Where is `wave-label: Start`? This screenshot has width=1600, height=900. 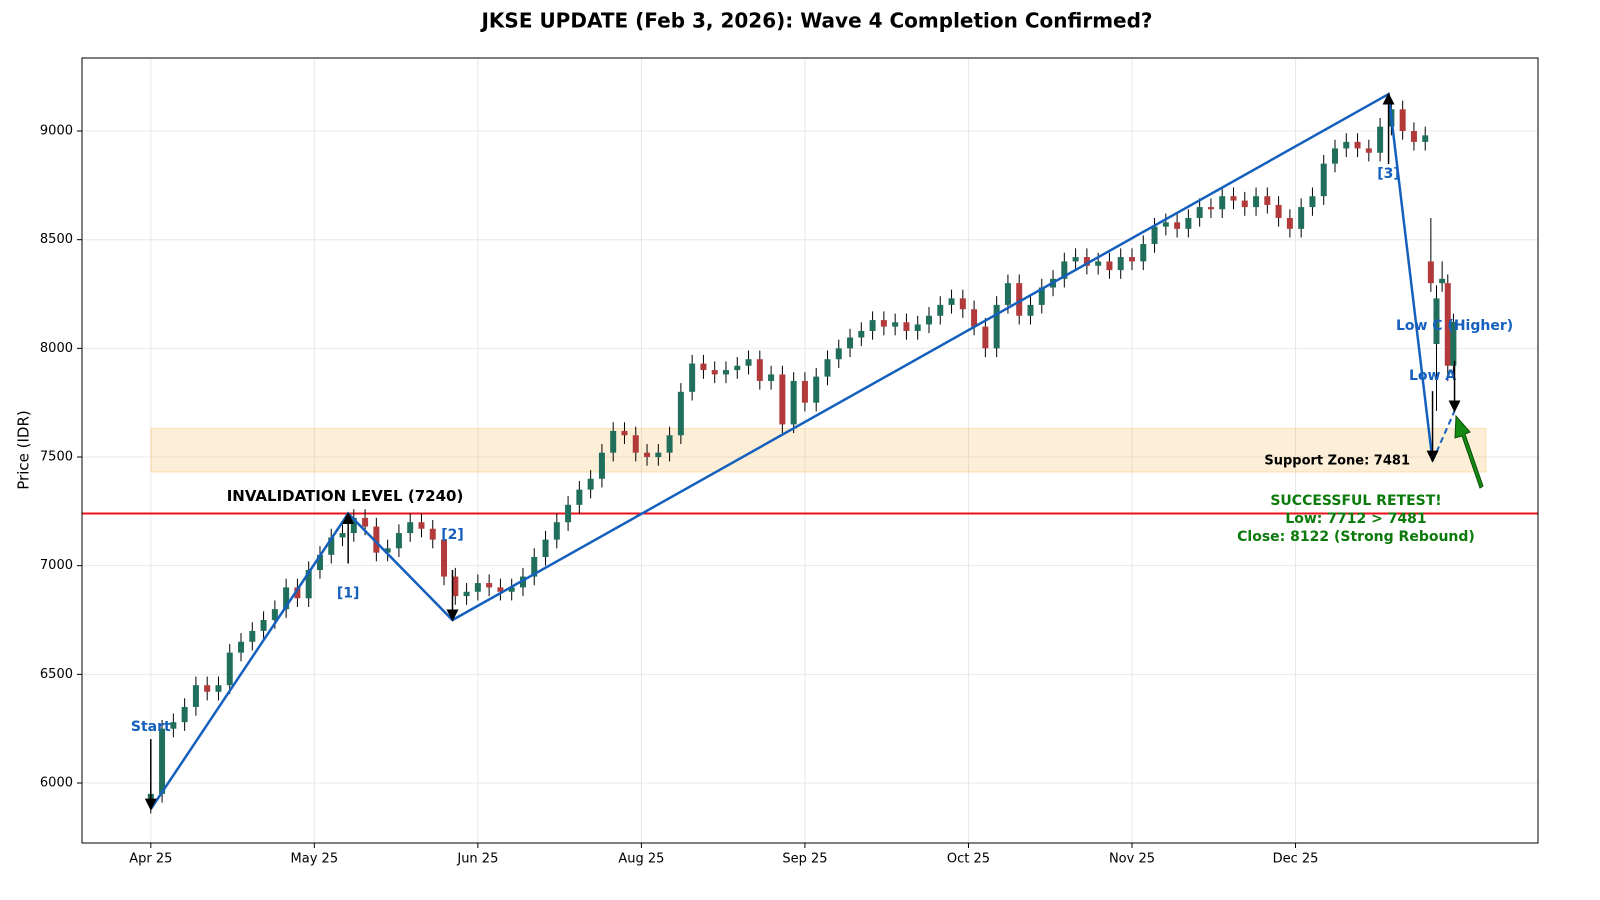
wave-label: Start is located at coordinates (151, 727).